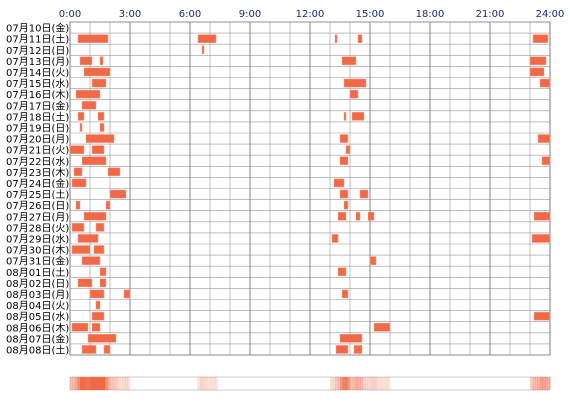 This screenshot has width=570, height=404. What do you see at coordinates (550, 14) in the screenshot?
I see `x-tick-label: 24:00` at bounding box center [550, 14].